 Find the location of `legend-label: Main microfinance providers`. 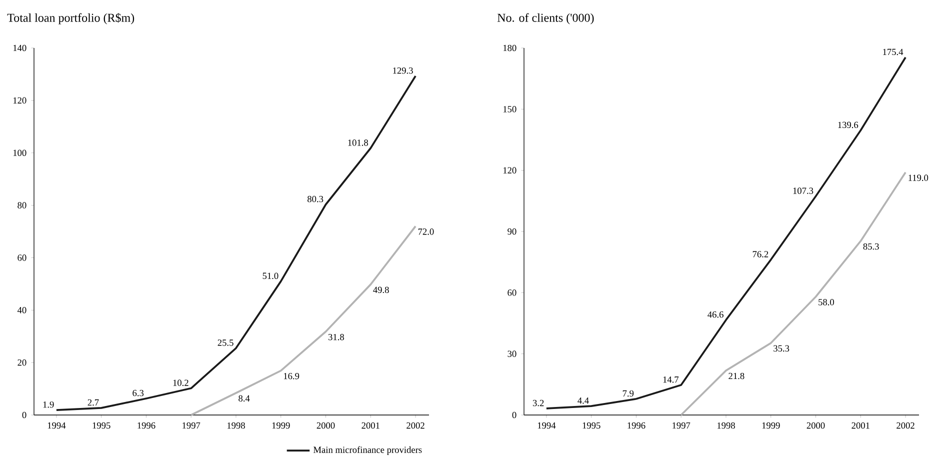

legend-label: Main microfinance providers is located at coordinates (367, 450).